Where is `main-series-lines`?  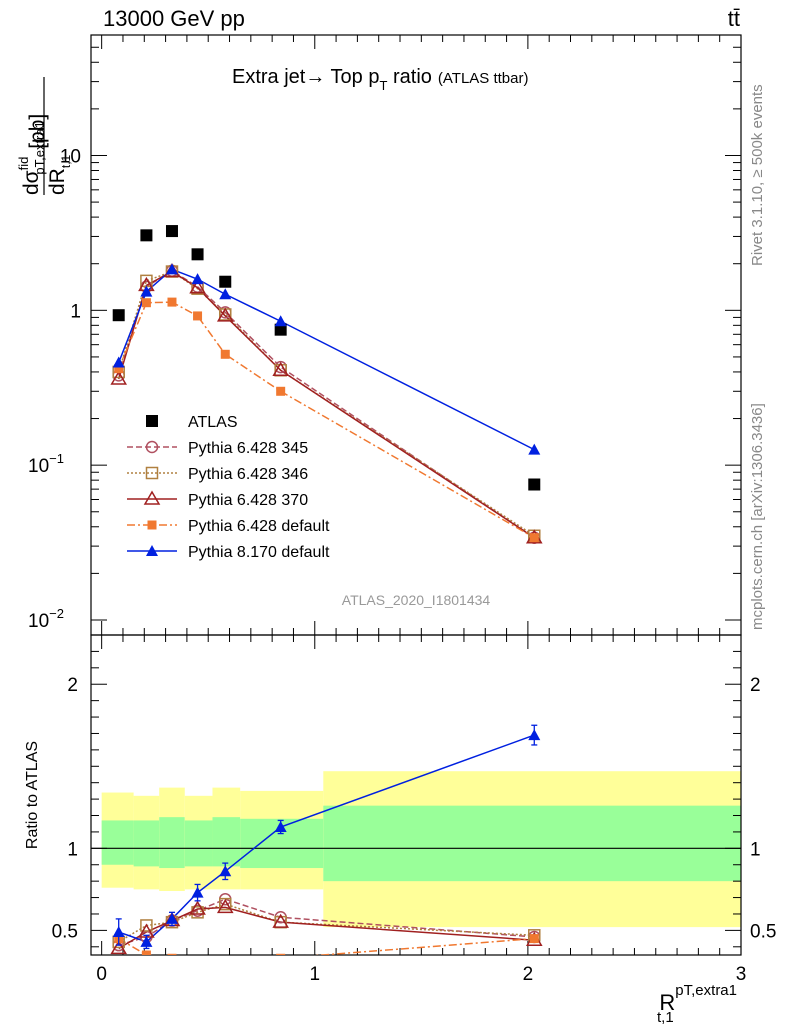
main-series-lines is located at coordinates (326, 403).